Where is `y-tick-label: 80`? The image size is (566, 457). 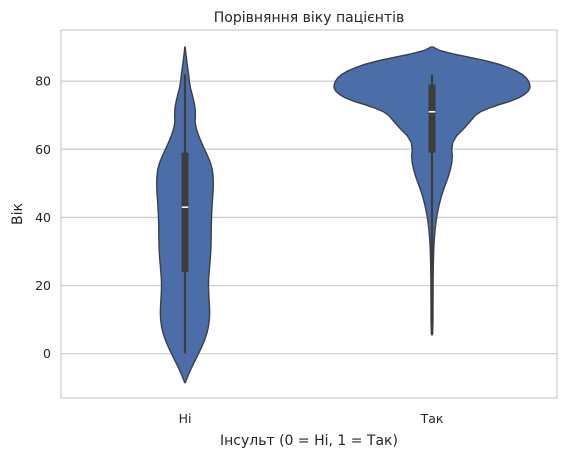
y-tick-label: 80 is located at coordinates (43, 81).